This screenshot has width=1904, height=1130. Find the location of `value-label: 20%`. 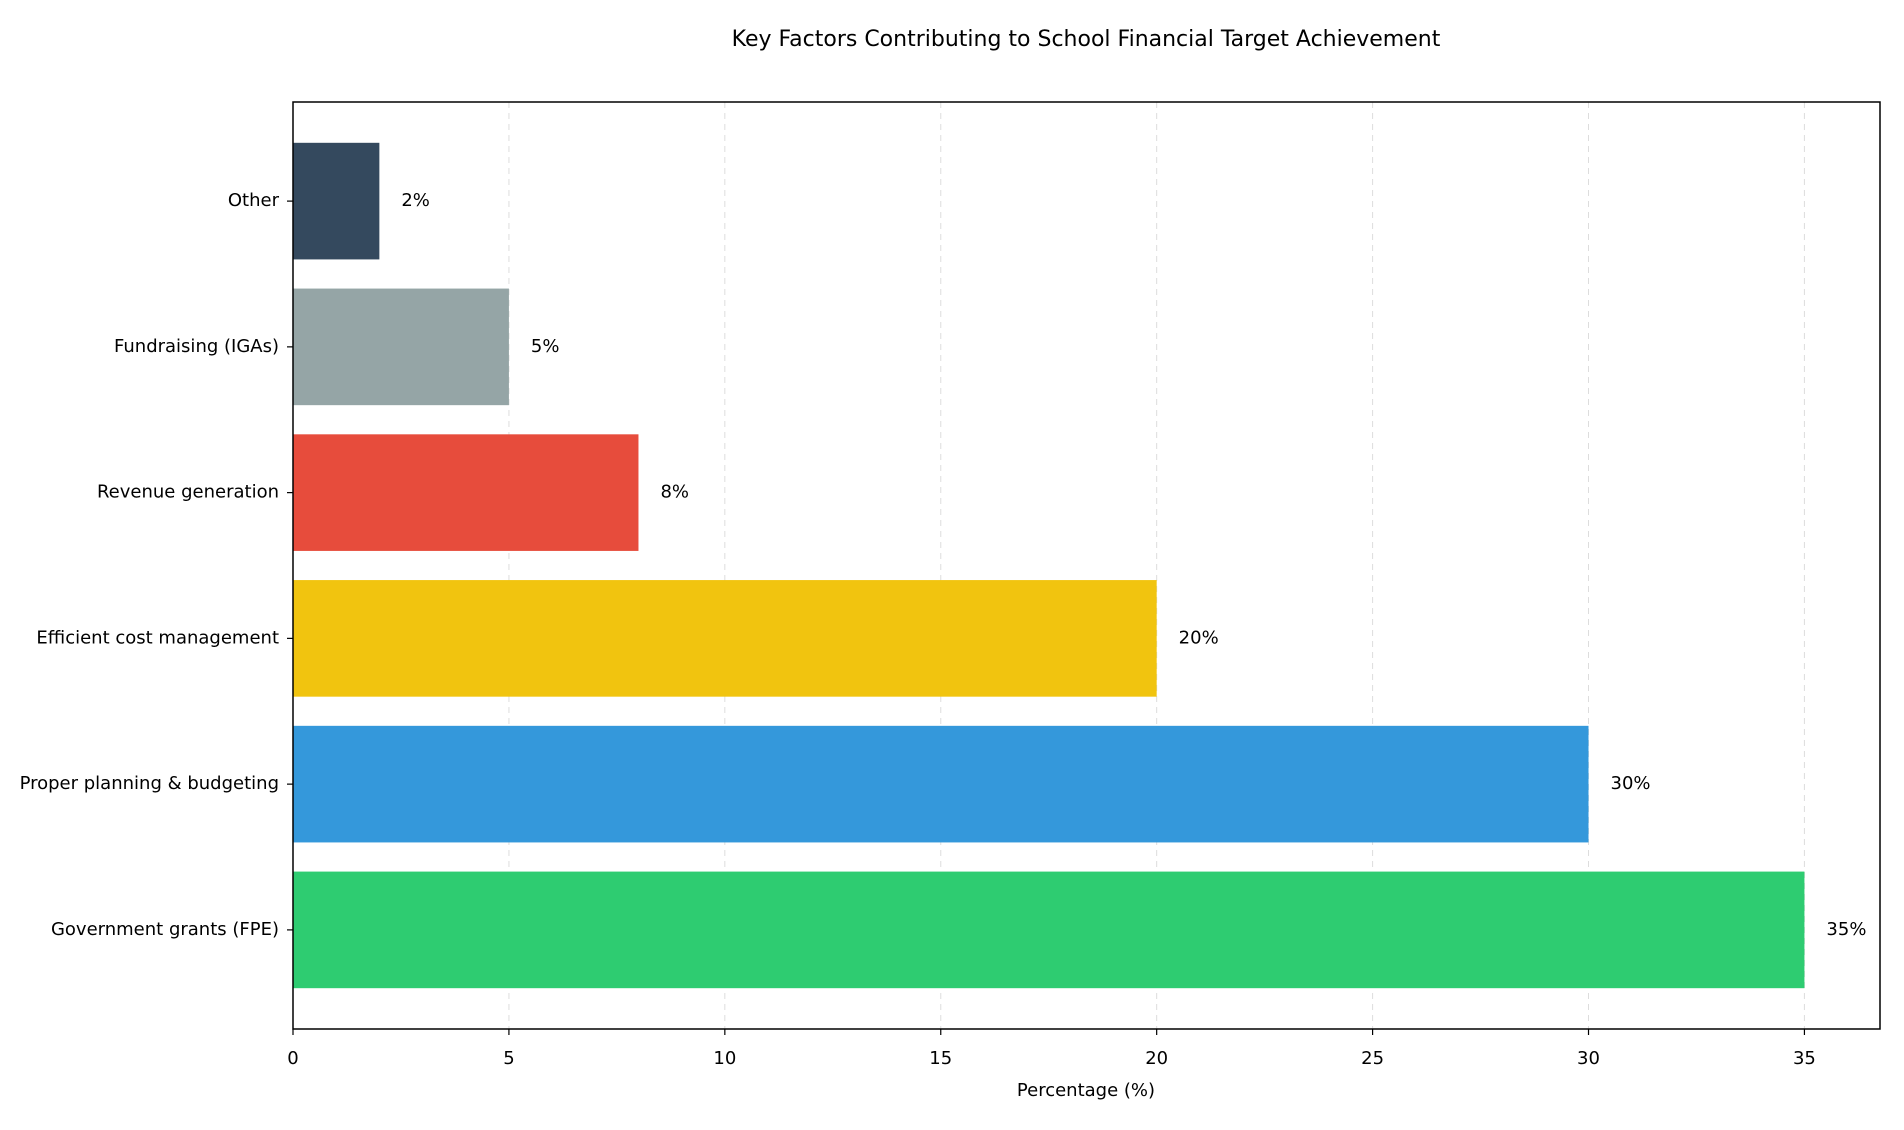

value-label: 20% is located at coordinates (1199, 637).